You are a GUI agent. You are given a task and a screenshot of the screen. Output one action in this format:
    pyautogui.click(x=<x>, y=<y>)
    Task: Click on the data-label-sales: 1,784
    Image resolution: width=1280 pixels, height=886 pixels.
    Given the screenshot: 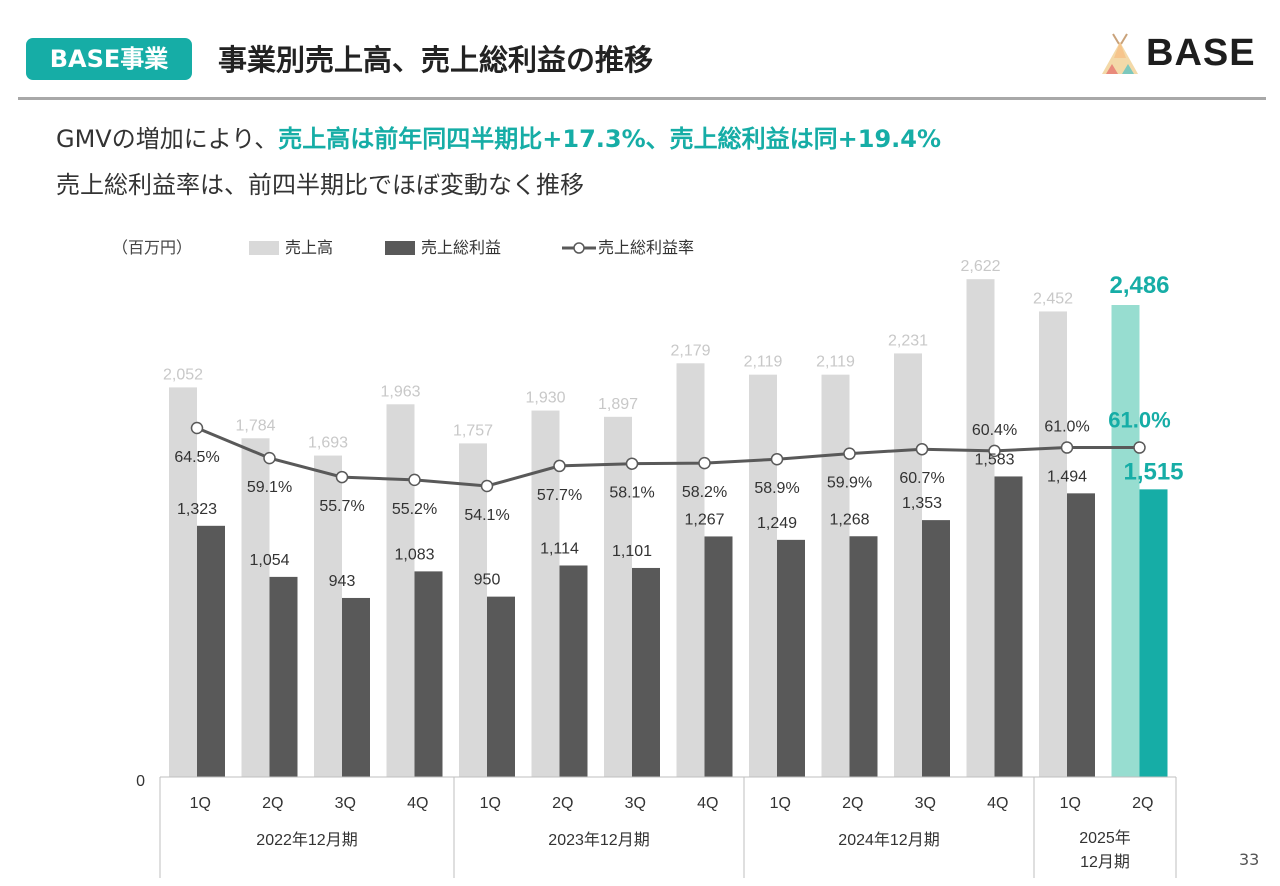 What is the action you would take?
    pyautogui.click(x=255, y=425)
    